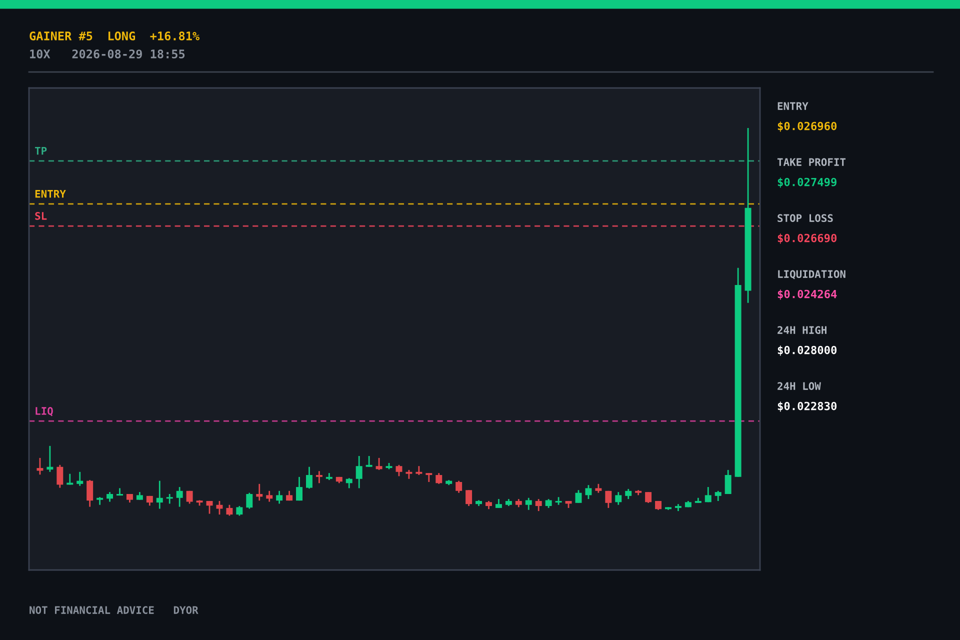 The height and width of the screenshot is (640, 960). Describe the element at coordinates (107, 53) in the screenshot. I see `chart-subtitle: 10X 2026-08-29 18:55` at that location.